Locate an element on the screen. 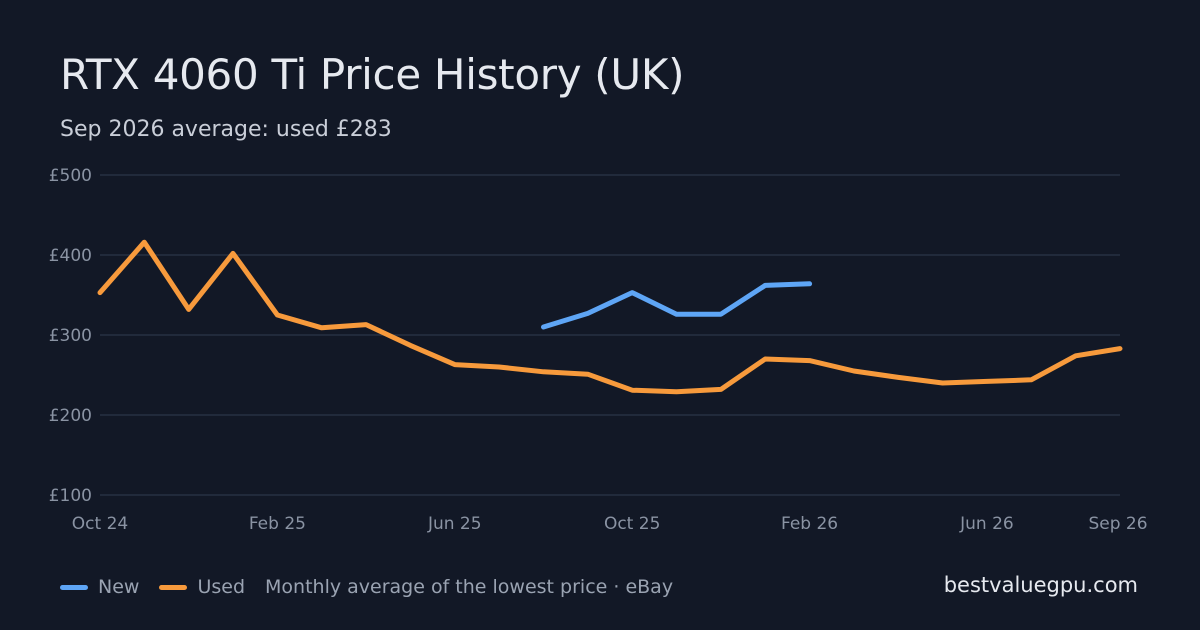  legend-item-new: New is located at coordinates (99, 587).